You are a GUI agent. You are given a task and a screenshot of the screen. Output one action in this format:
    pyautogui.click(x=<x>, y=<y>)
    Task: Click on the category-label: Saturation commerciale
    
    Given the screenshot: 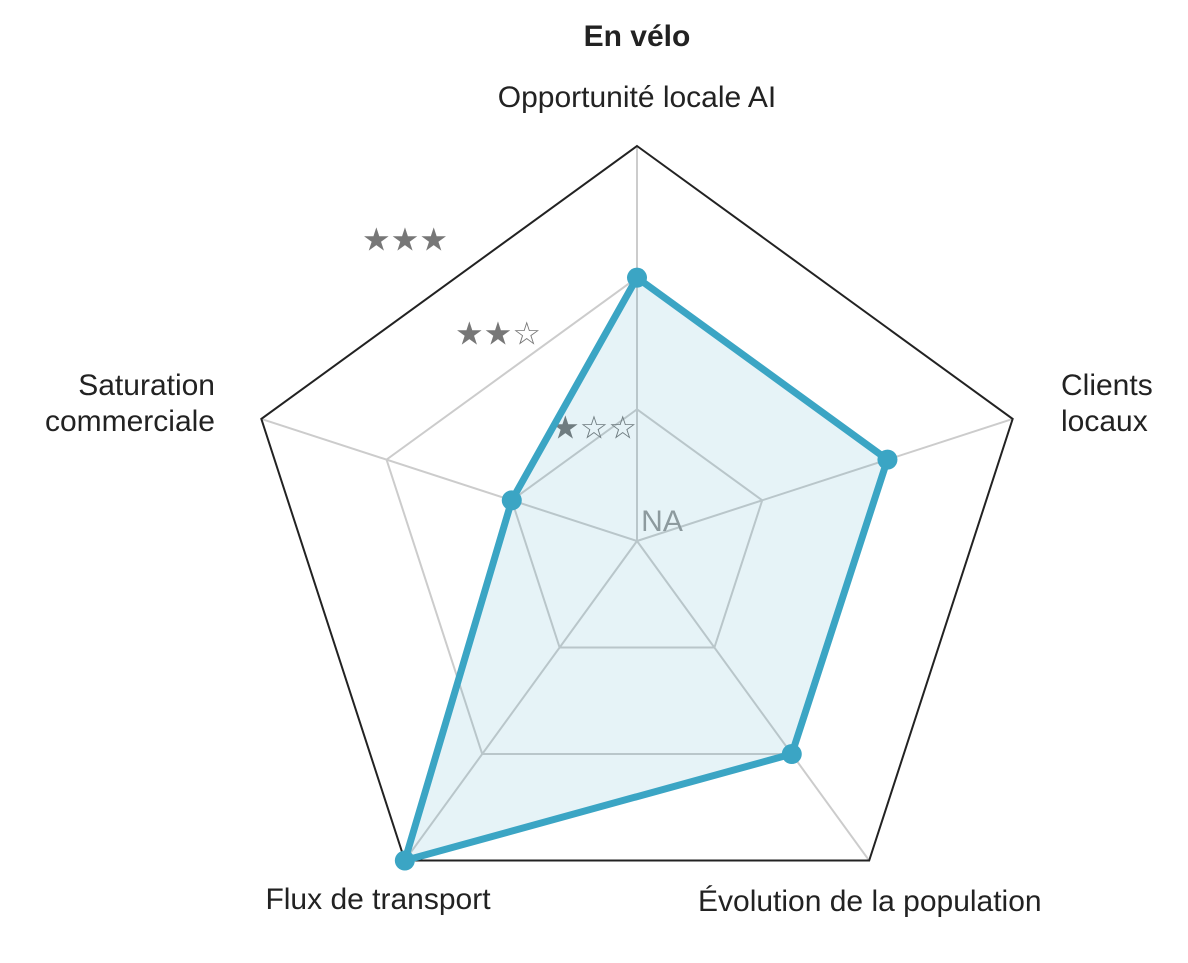 What is the action you would take?
    pyautogui.click(x=129, y=403)
    